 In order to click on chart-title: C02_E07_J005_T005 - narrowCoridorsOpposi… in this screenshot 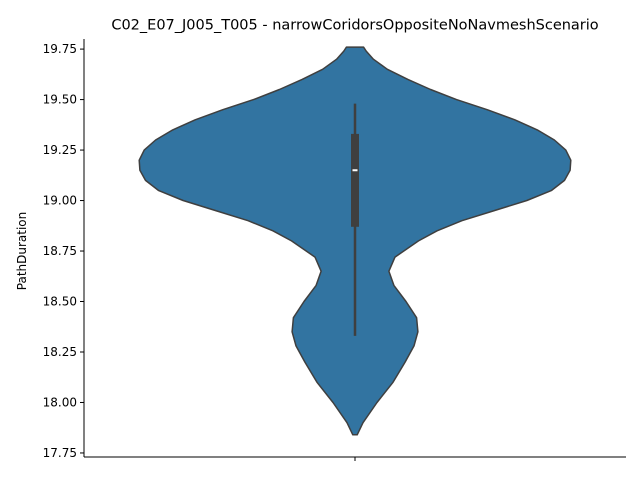, I will do `click(354, 26)`.